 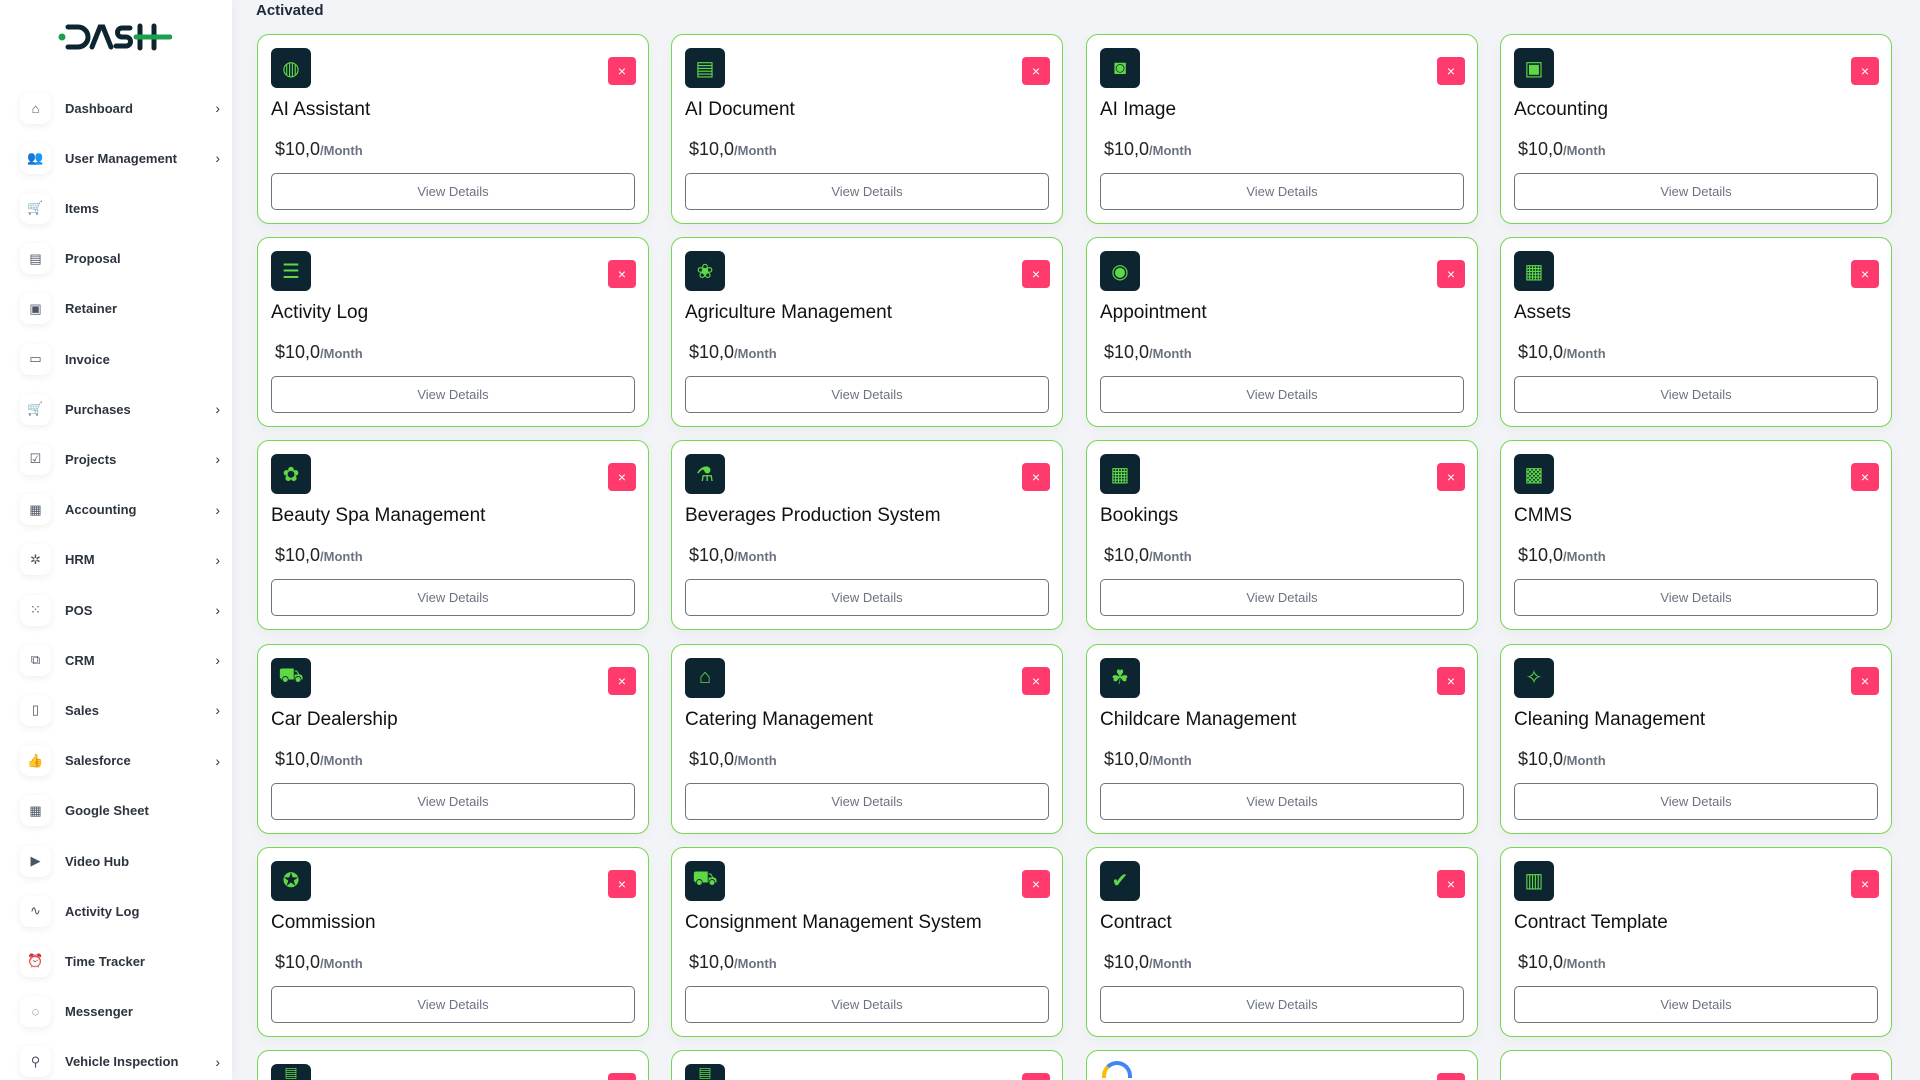 What do you see at coordinates (120, 510) in the screenshot?
I see `sidebar-item-accounting: ▦ Accounting ›` at bounding box center [120, 510].